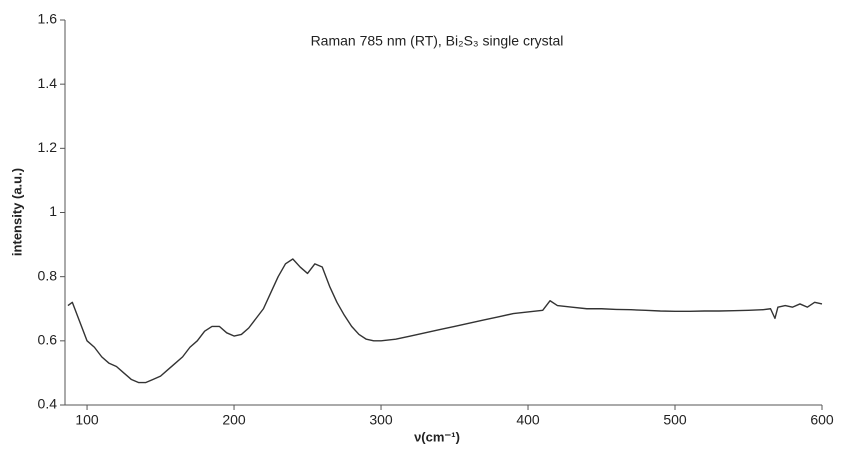  Describe the element at coordinates (437, 436) in the screenshot. I see `x-axis-label: ν(cm⁻¹)` at that location.